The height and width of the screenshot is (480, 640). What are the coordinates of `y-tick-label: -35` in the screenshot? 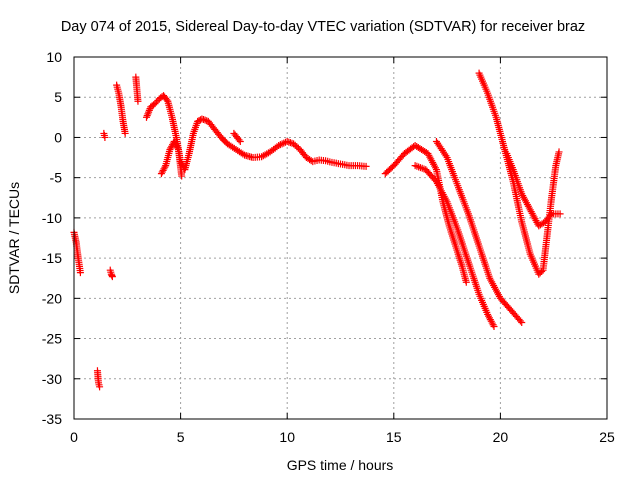 It's located at (52, 419).